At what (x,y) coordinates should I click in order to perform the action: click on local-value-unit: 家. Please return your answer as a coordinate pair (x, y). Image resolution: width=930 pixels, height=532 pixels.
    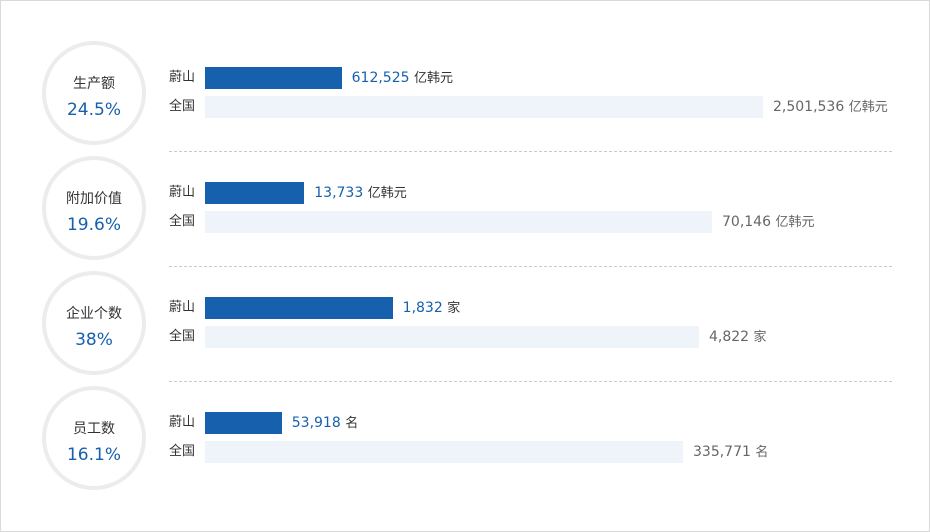
    Looking at the image, I should click on (454, 308).